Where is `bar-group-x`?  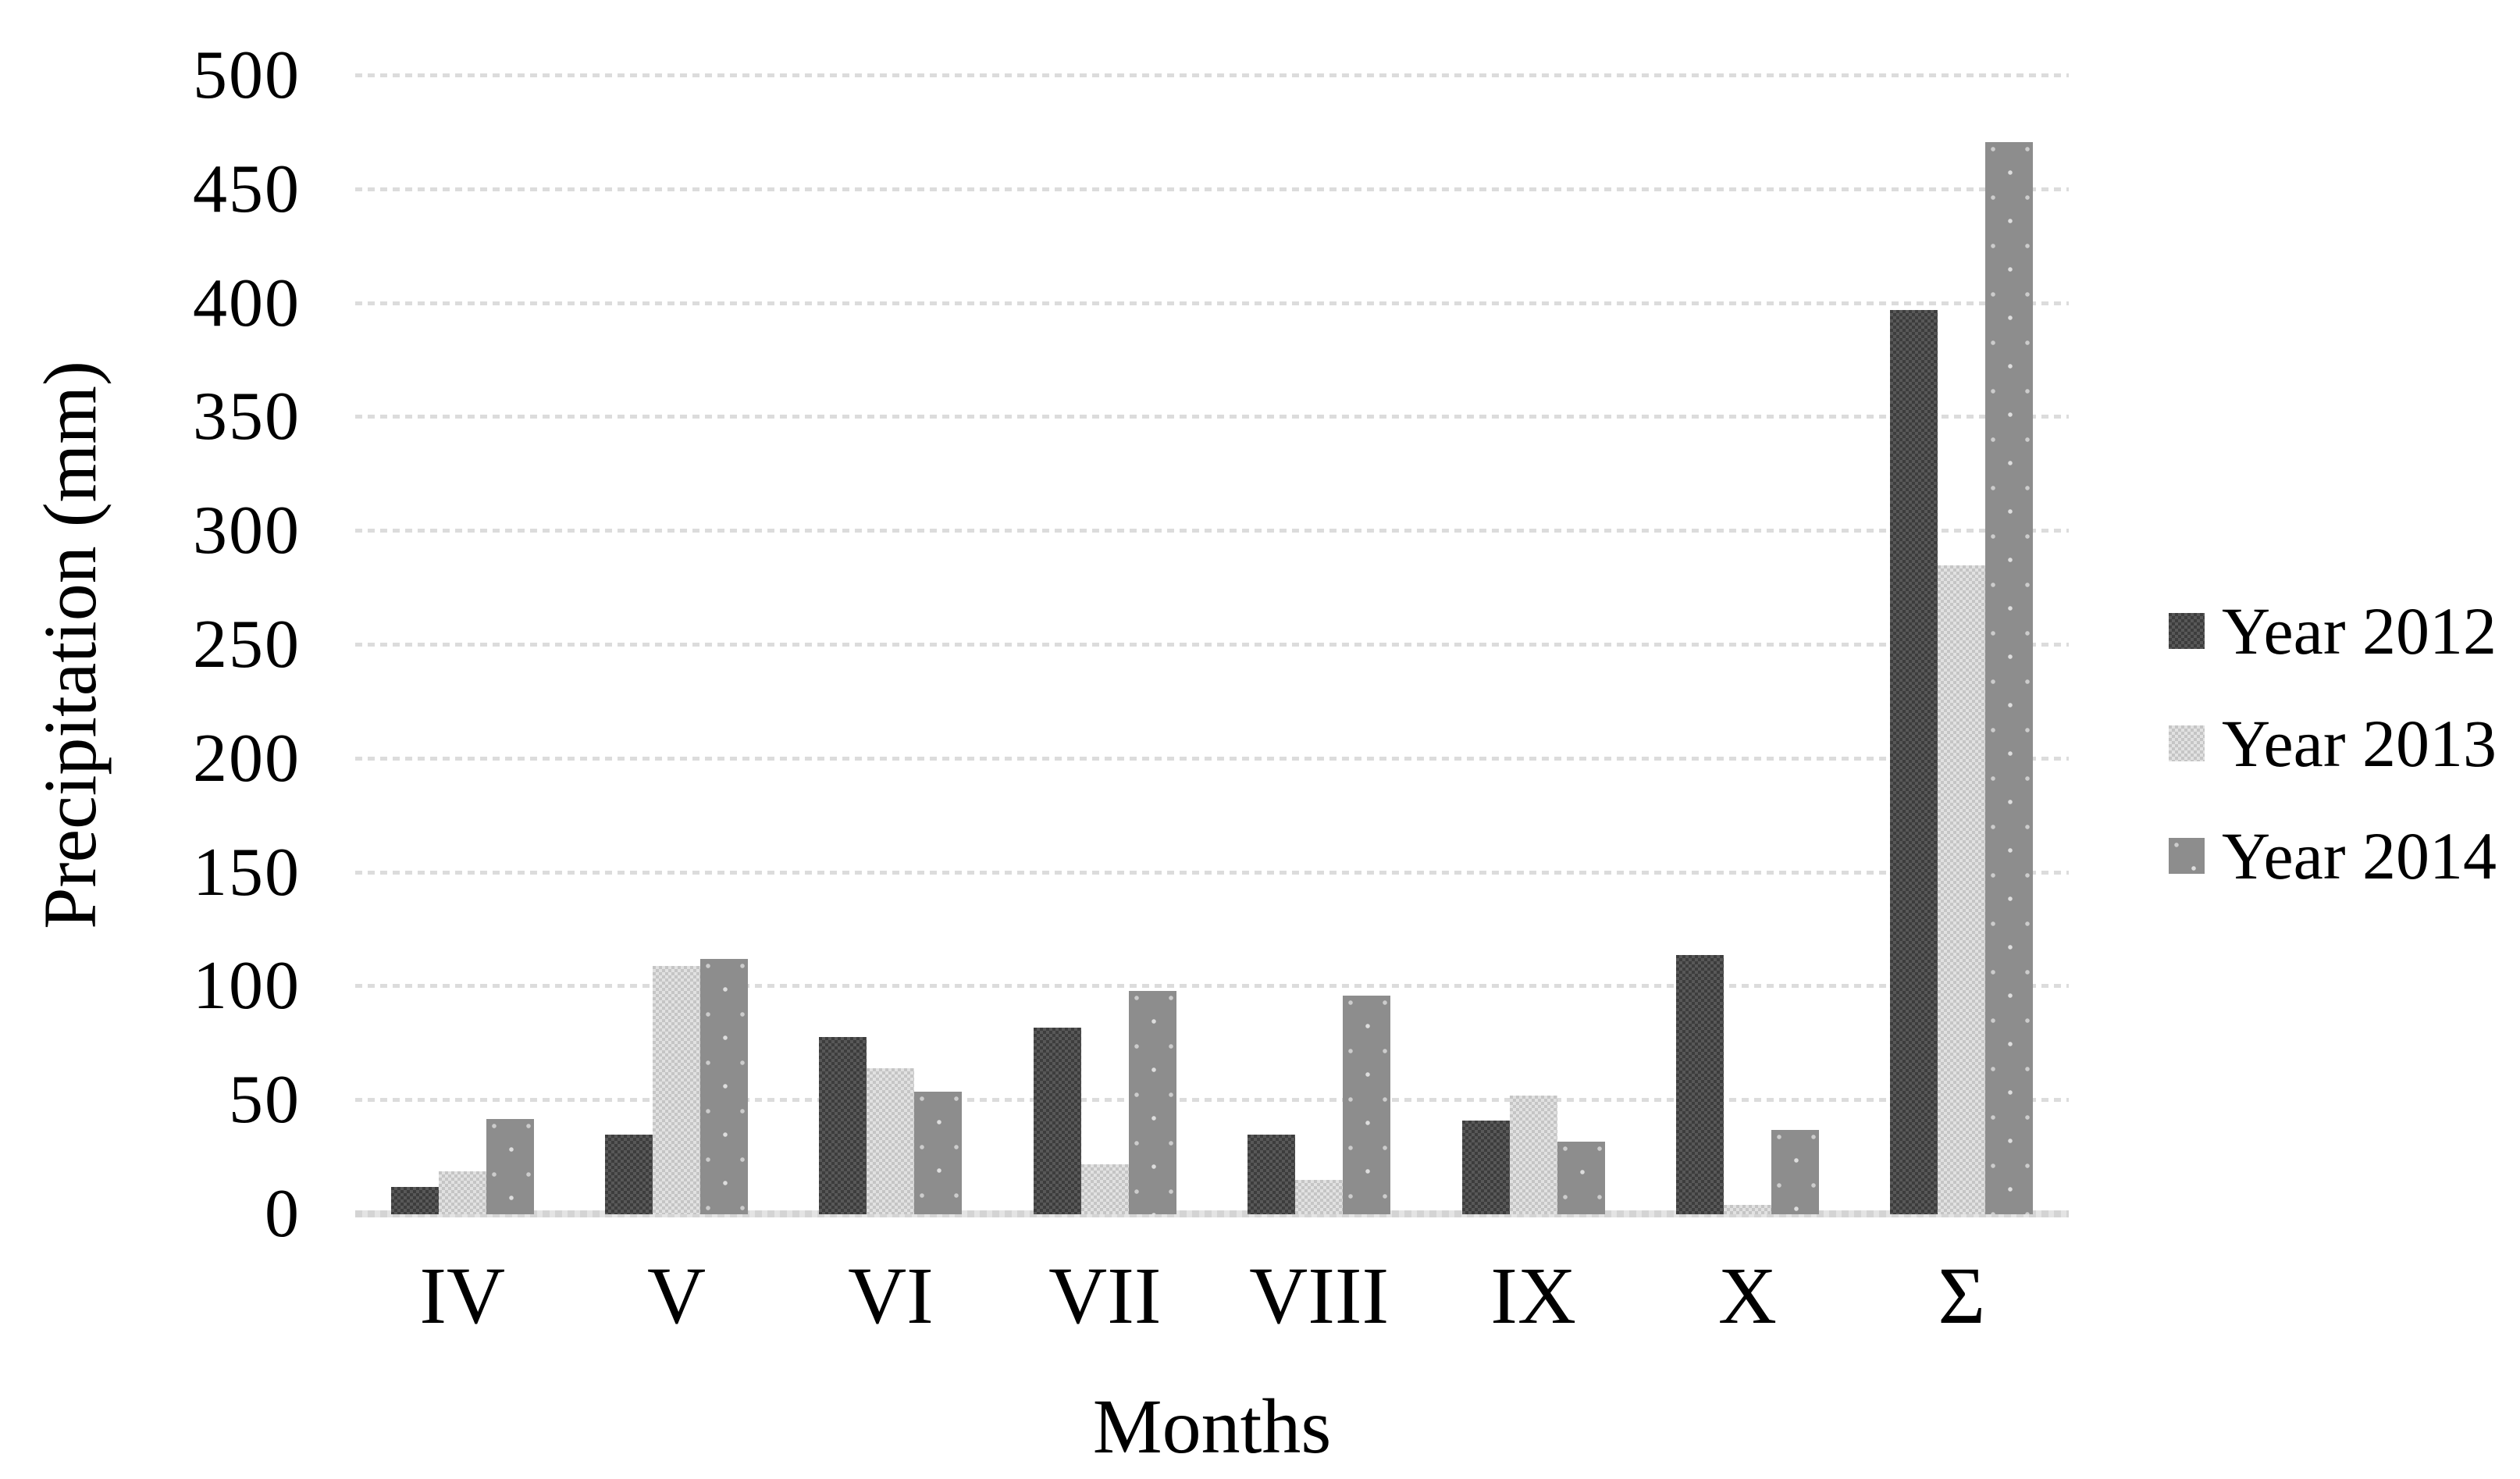
bar-group-x is located at coordinates (1747, 645).